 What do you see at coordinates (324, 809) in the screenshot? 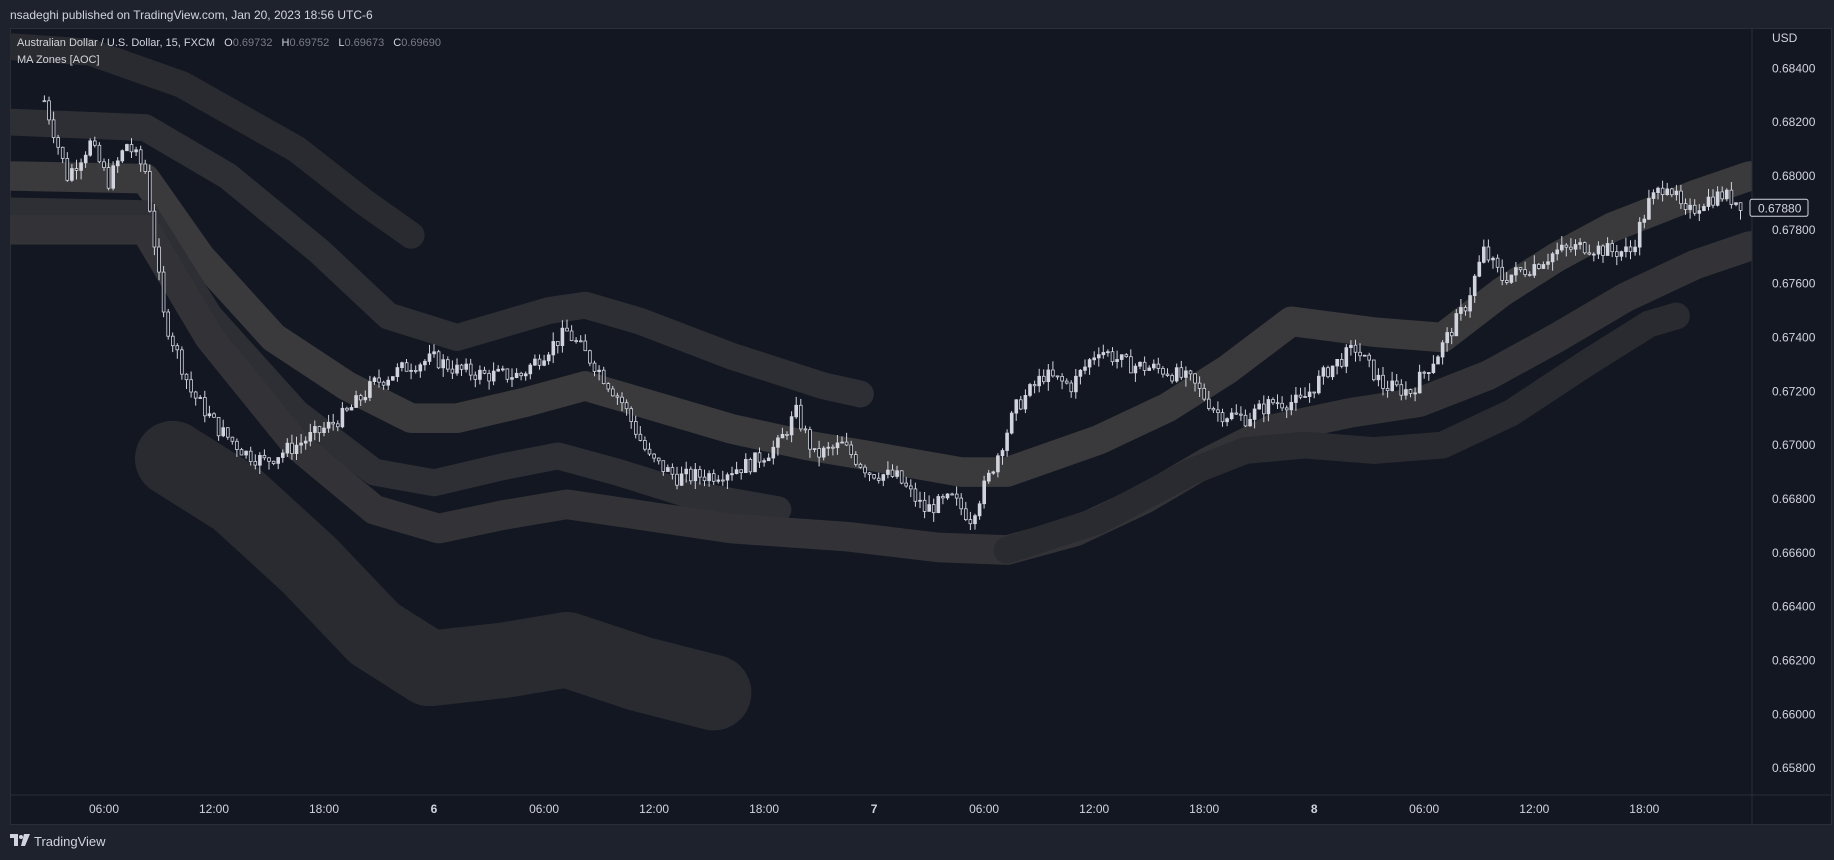
I see `time-tick-label: 18:00` at bounding box center [324, 809].